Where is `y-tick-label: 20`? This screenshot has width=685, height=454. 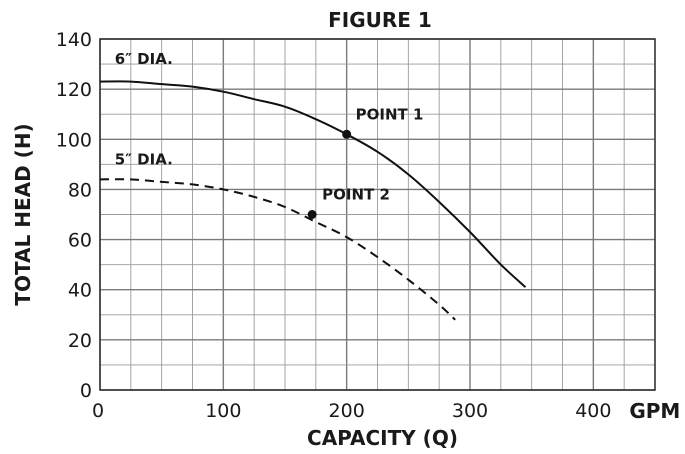
y-tick-label: 20 is located at coordinates (80, 341).